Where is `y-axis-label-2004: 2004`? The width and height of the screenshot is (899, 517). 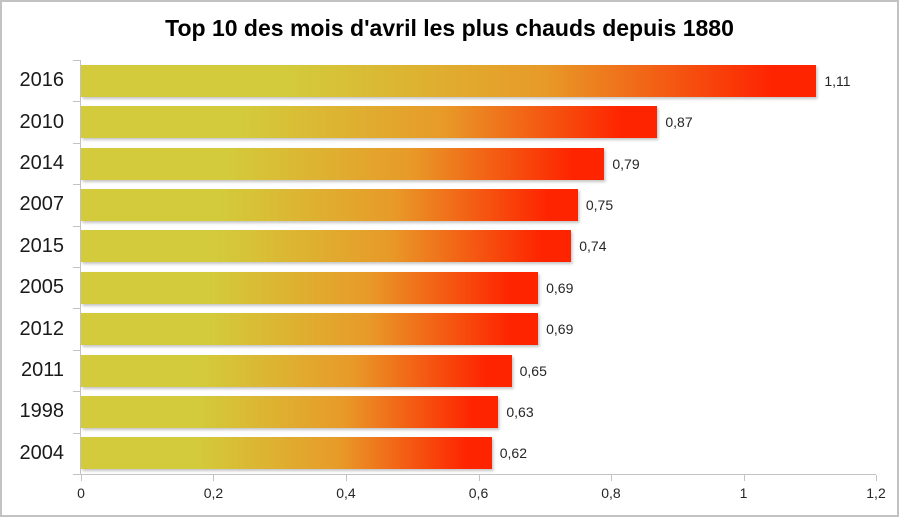
y-axis-label-2004: 2004 is located at coordinates (42, 452).